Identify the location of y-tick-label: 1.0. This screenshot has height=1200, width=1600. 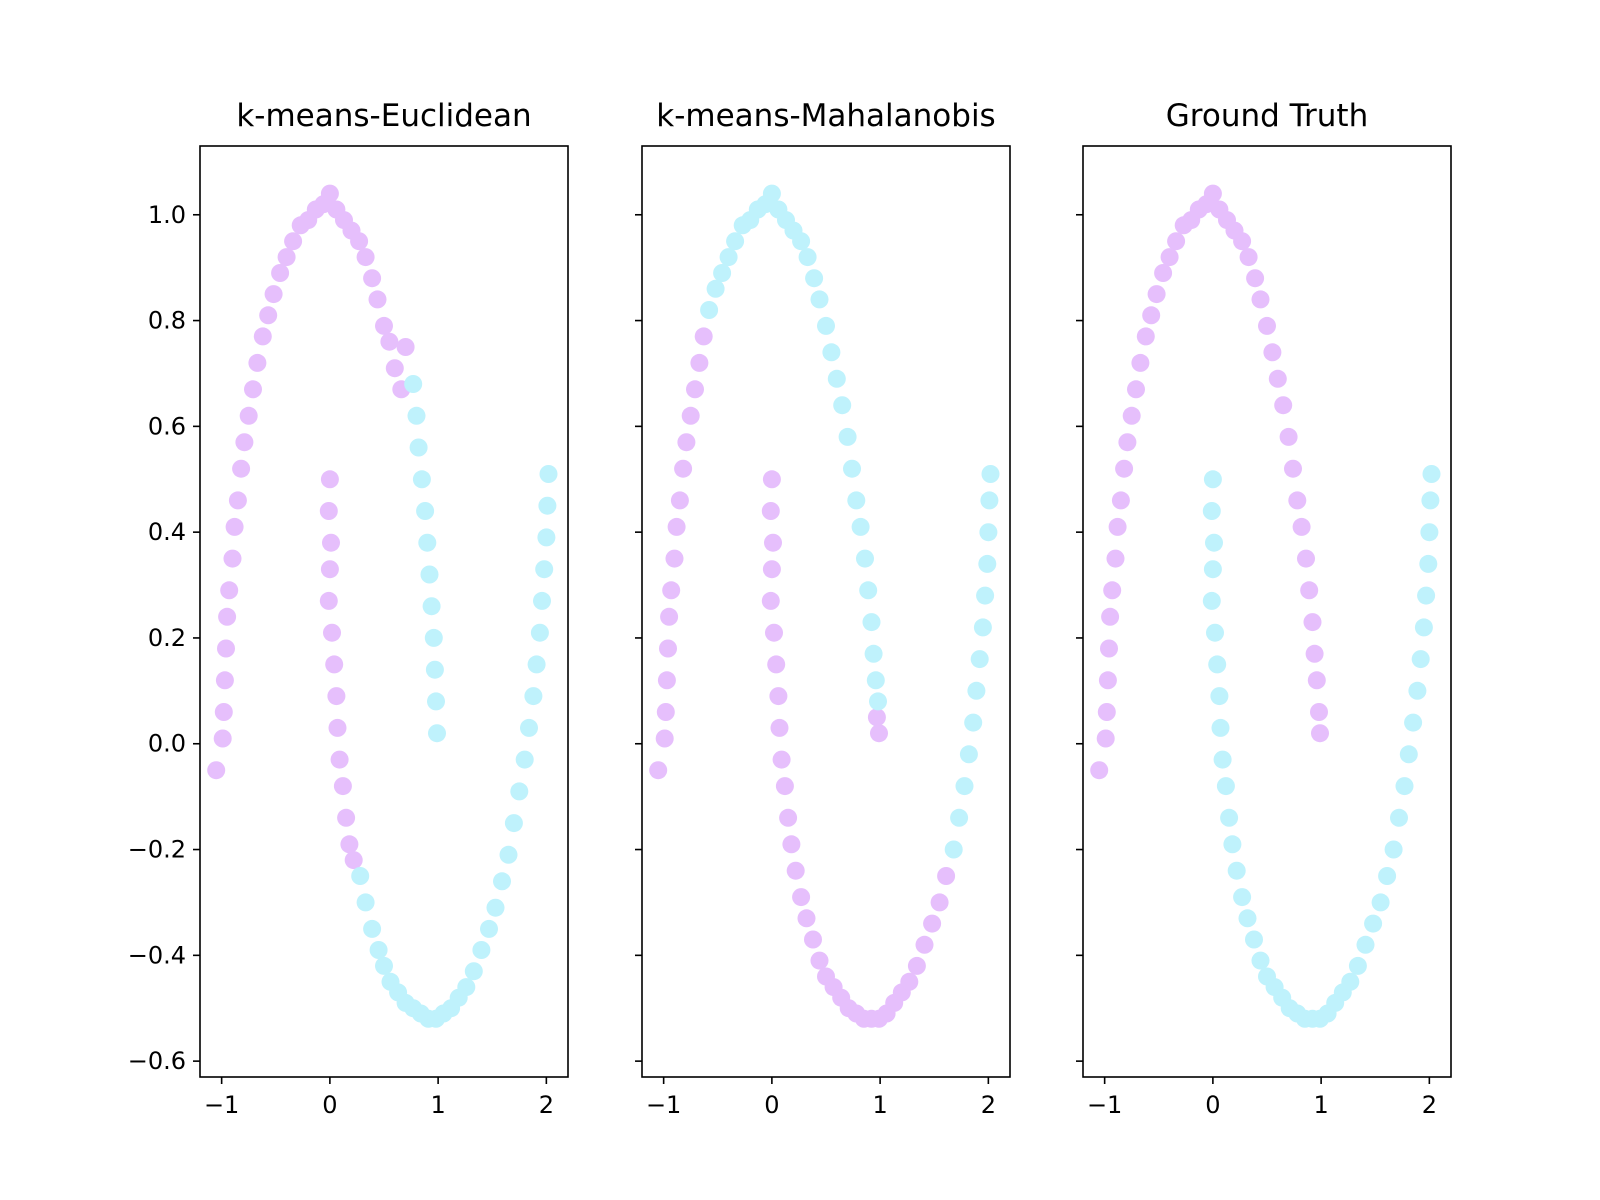
(167, 215).